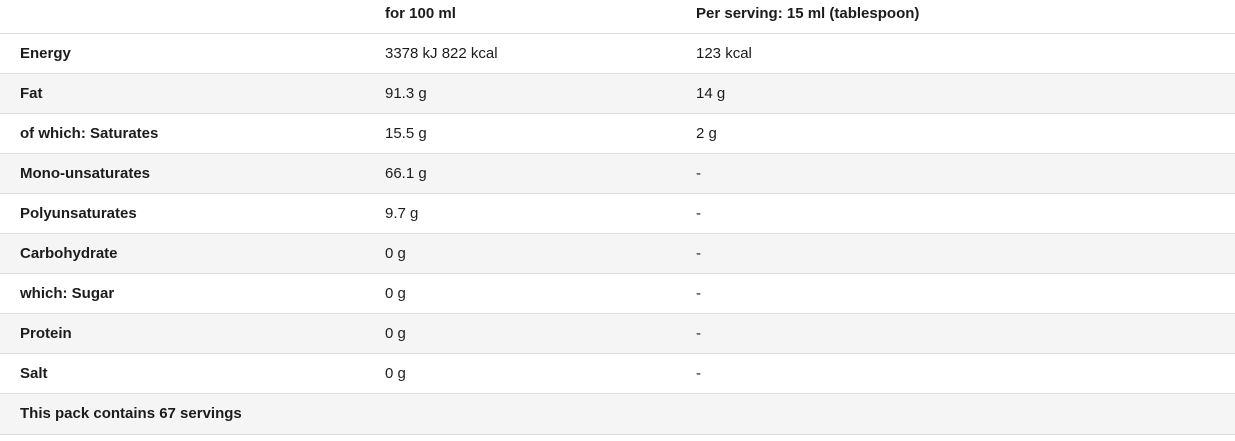  Describe the element at coordinates (540, 133) in the screenshot. I see `value-per-100ml: 15.5 g` at that location.